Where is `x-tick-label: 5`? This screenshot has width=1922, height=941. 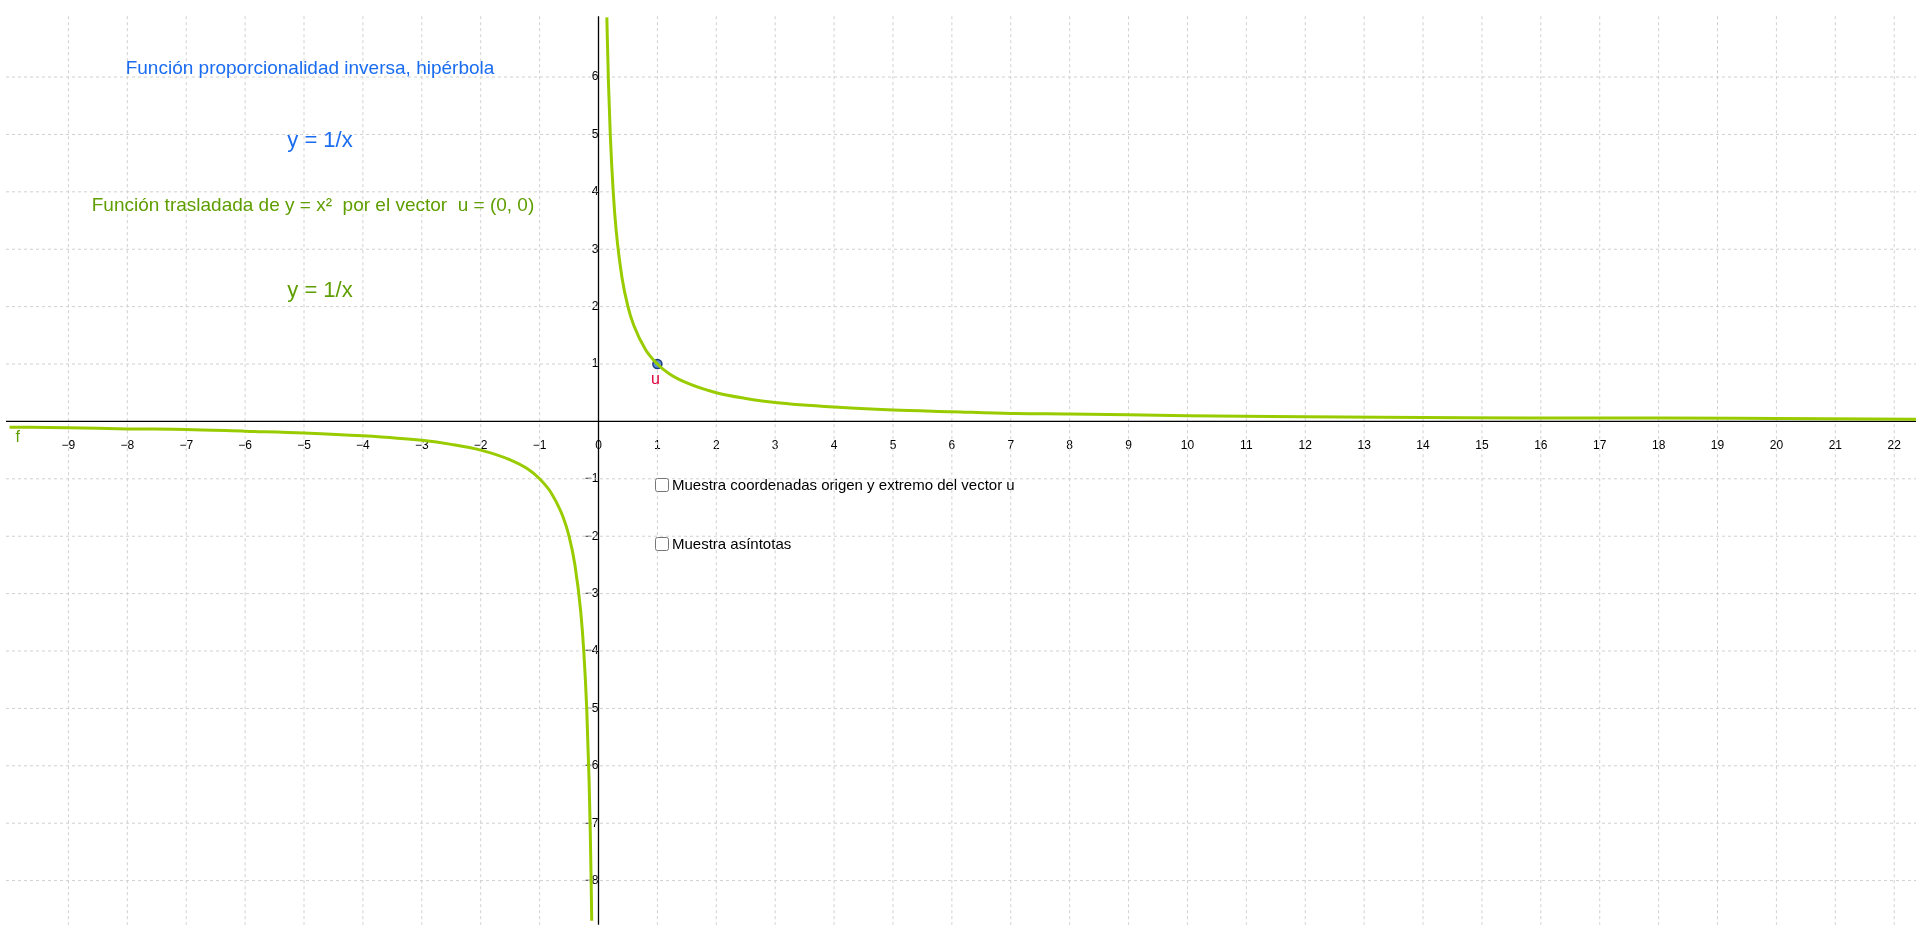
x-tick-label: 5 is located at coordinates (893, 444).